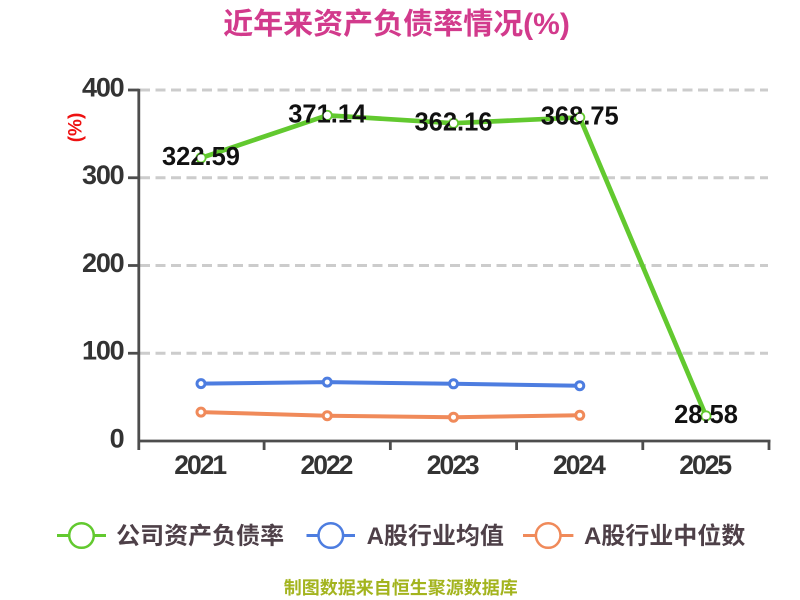 This screenshot has height=600, width=800. Describe the element at coordinates (705, 465) in the screenshot. I see `svg-text: 2025` at that location.